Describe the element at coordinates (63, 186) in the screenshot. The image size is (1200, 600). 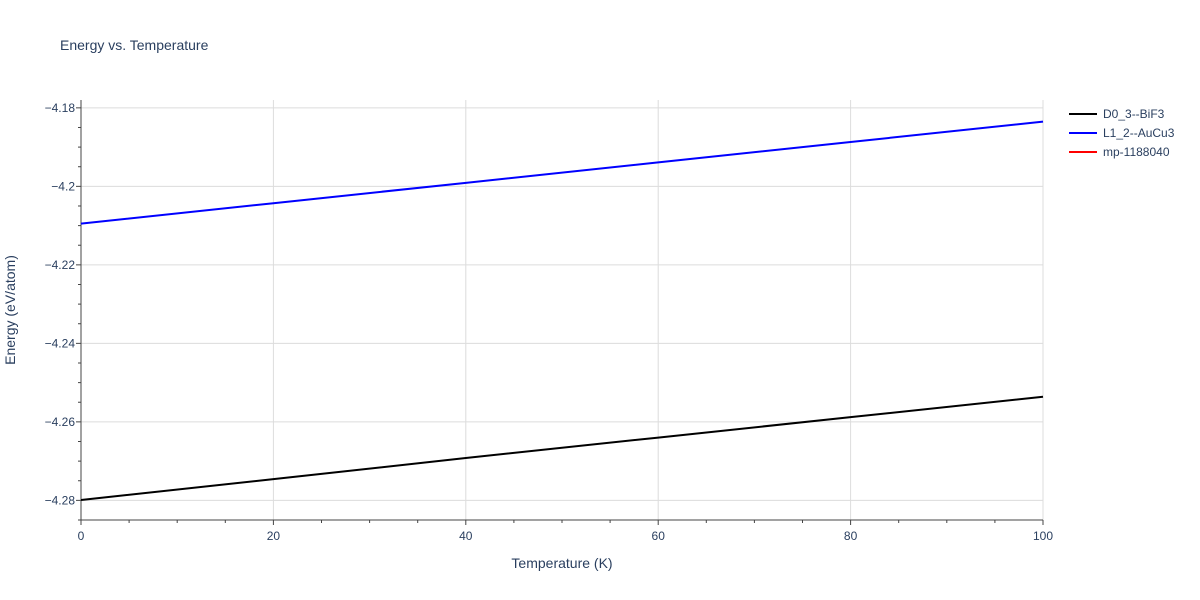
I see `y-tick-label: −4.2` at that location.